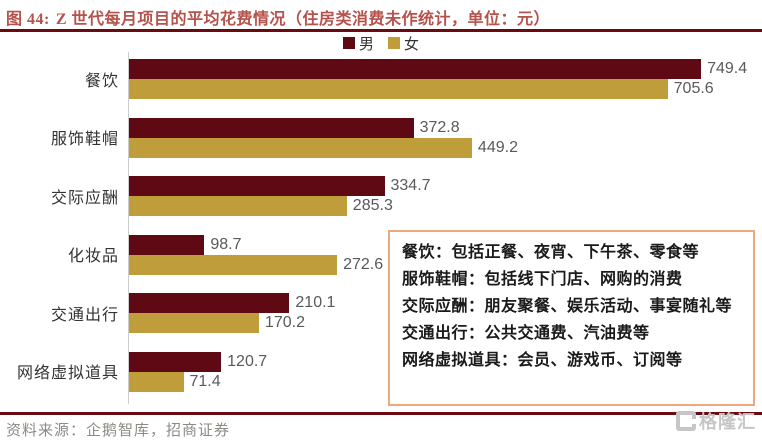 This screenshot has height=440, width=762. Describe the element at coordinates (28, 19) in the screenshot. I see `figure-number: 图 44:` at that location.